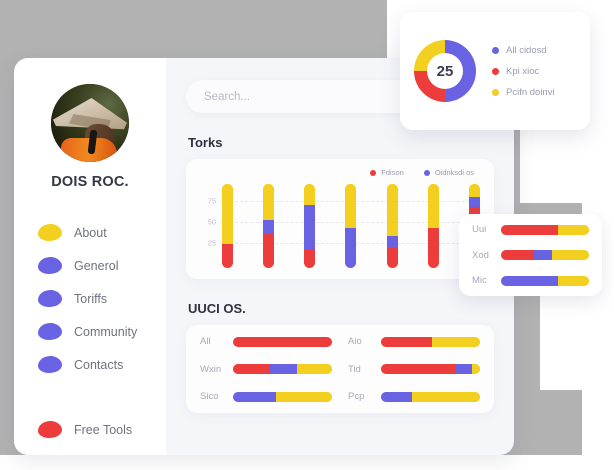 The image size is (614, 470). I want to click on progress-row: Uui, so click(530, 229).